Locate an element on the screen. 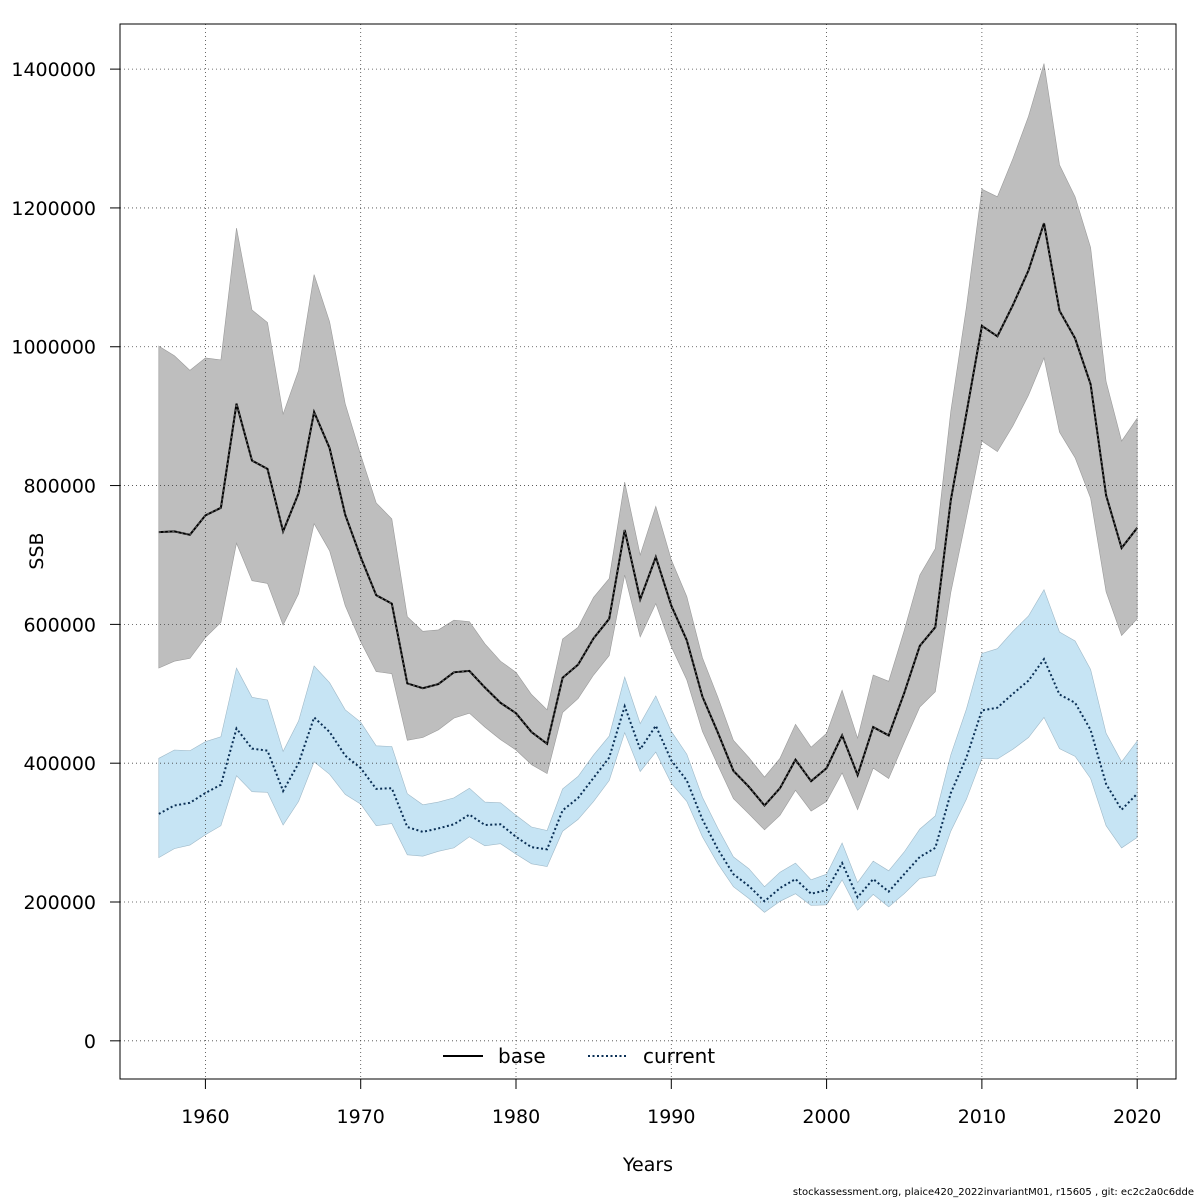  y-tick-label-800000: 800000 is located at coordinates (59, 487).